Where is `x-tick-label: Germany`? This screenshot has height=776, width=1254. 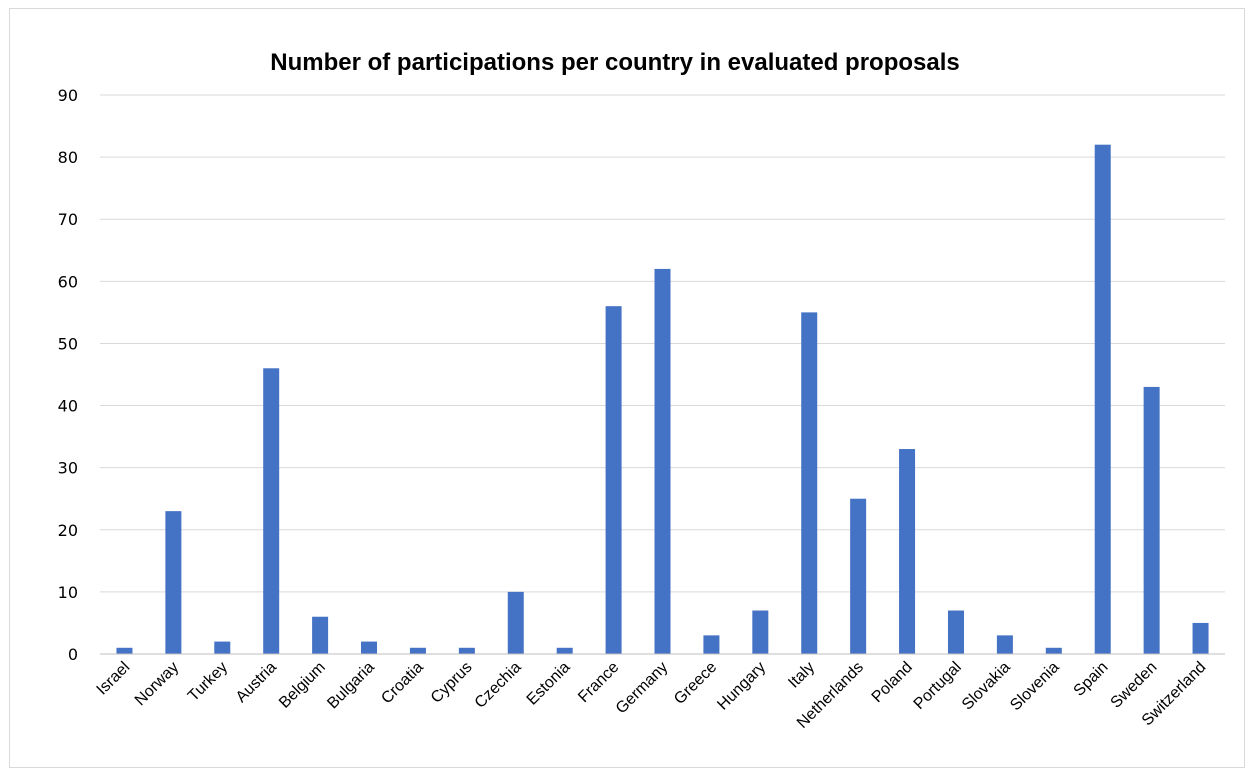 x-tick-label: Germany is located at coordinates (642, 688).